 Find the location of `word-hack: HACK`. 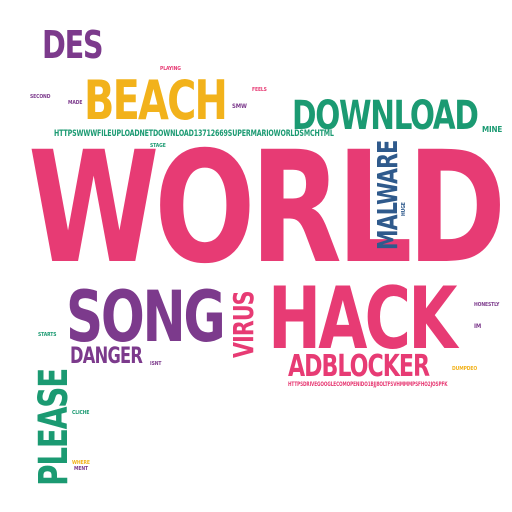

word-hack: HACK is located at coordinates (362, 319).